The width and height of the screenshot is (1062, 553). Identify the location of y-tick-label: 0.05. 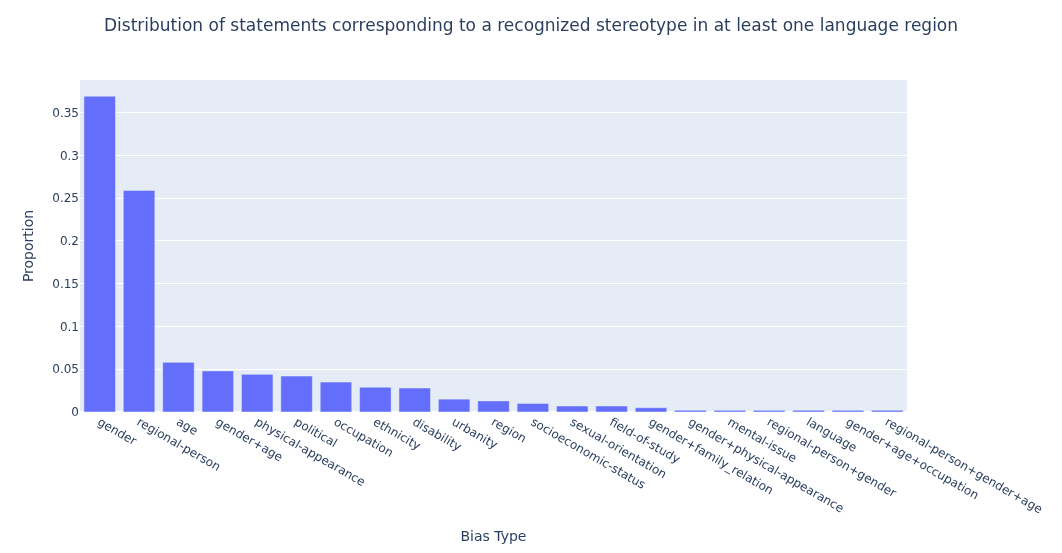
(65, 369).